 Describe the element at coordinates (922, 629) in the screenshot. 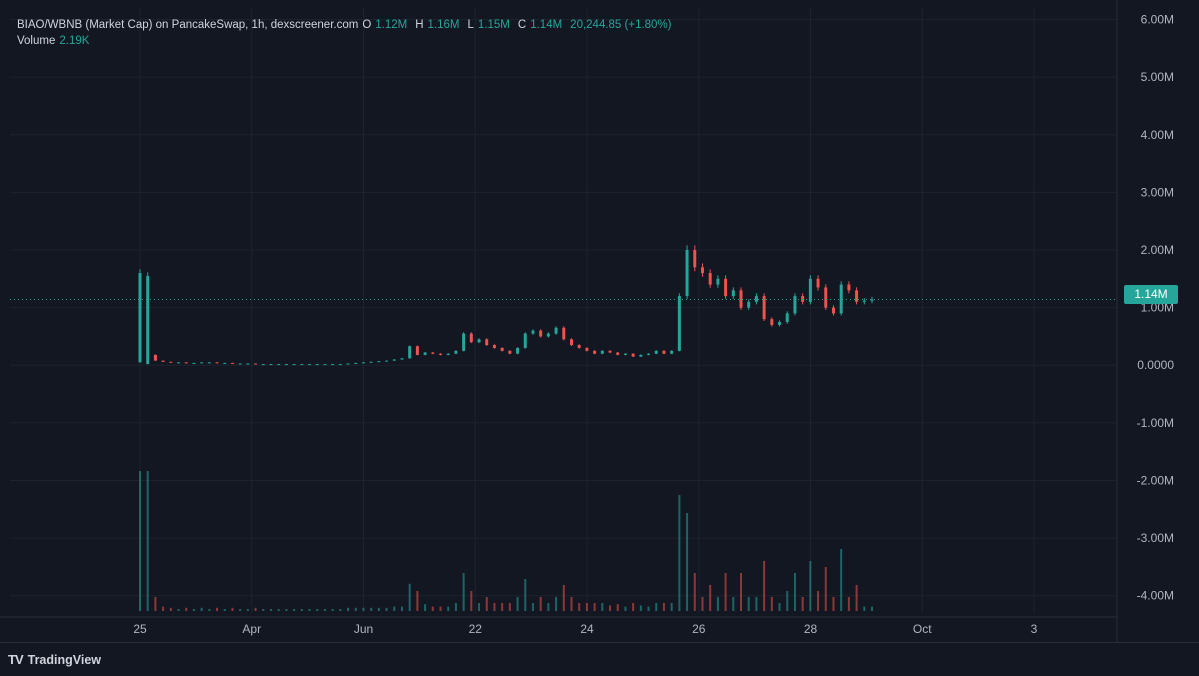

I see `x-tick-label: Oct` at that location.